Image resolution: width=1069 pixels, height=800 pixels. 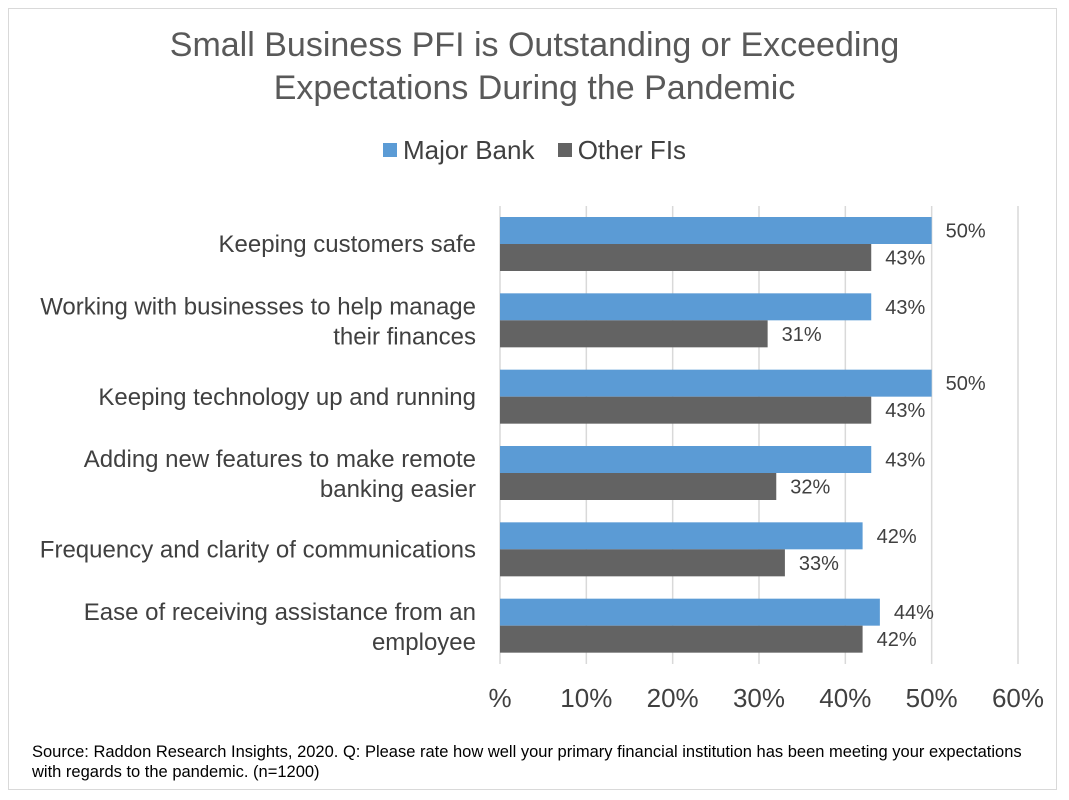 What do you see at coordinates (905, 461) in the screenshot?
I see `data-label-major-bank-3: 43%` at bounding box center [905, 461].